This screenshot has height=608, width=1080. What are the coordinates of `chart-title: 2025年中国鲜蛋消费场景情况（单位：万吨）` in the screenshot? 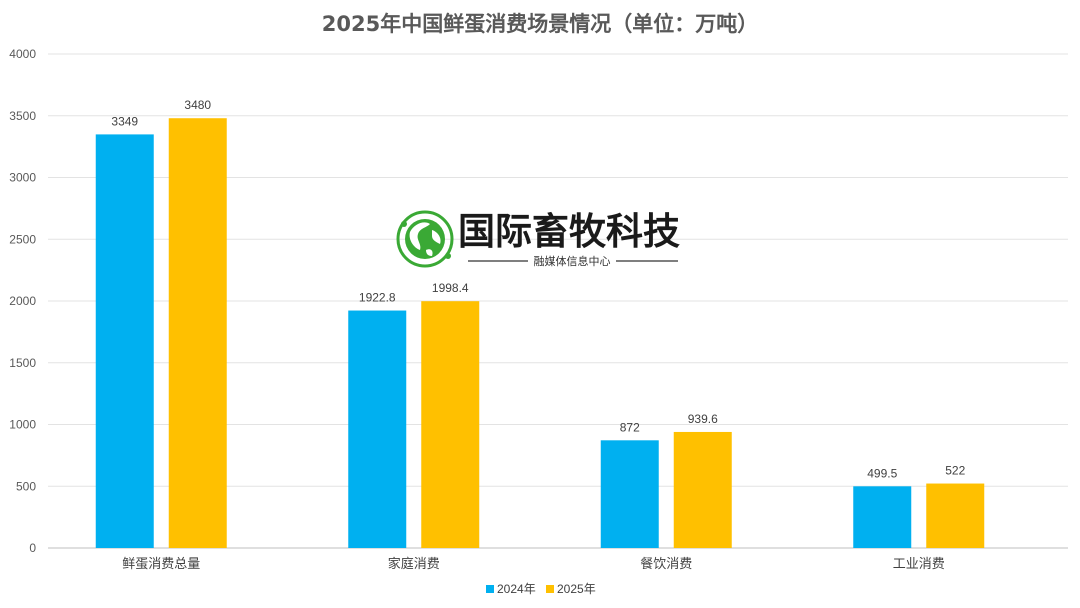 It's located at (540, 24).